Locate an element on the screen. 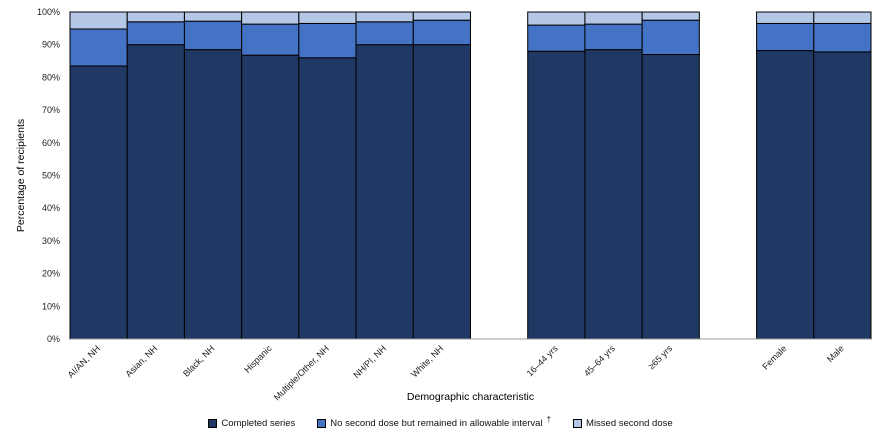  y-tick-label: 30% is located at coordinates (51, 241).